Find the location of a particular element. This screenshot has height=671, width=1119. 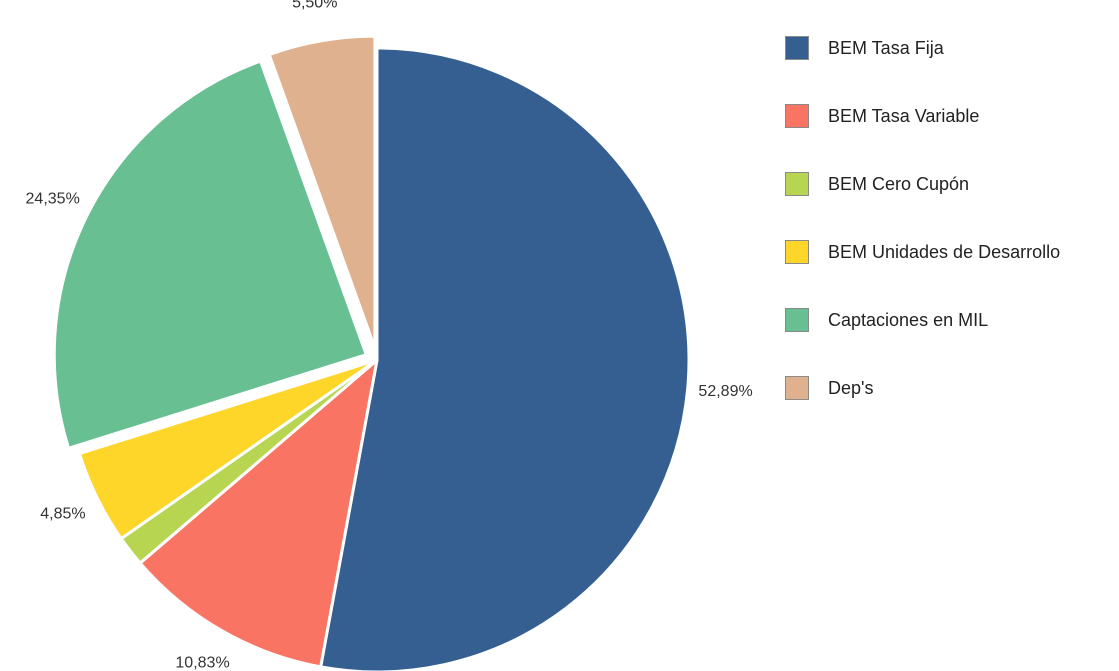

legend-label: BEM Cero Cupón is located at coordinates (899, 183).